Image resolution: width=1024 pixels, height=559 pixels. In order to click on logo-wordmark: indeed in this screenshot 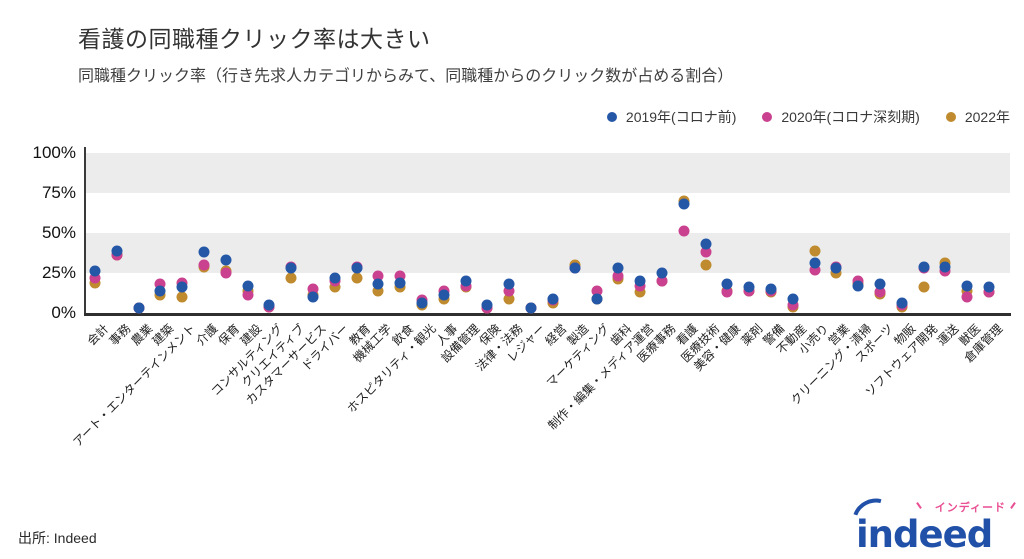, I will do `click(924, 534)`.